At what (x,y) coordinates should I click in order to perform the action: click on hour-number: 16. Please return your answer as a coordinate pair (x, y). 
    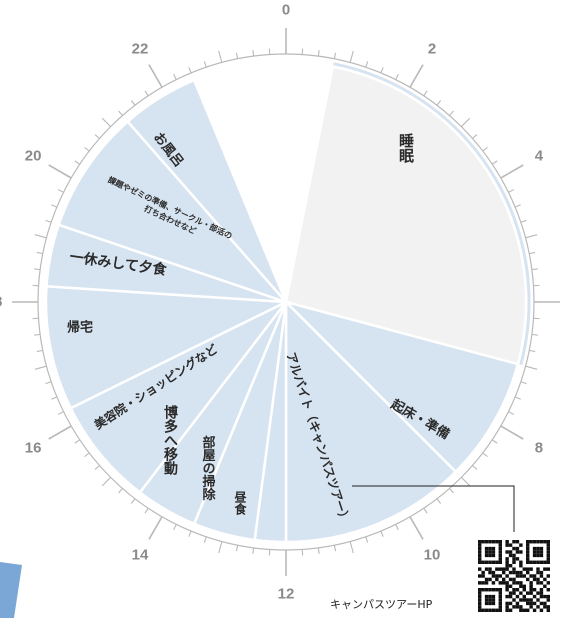
    Looking at the image, I should click on (33, 448).